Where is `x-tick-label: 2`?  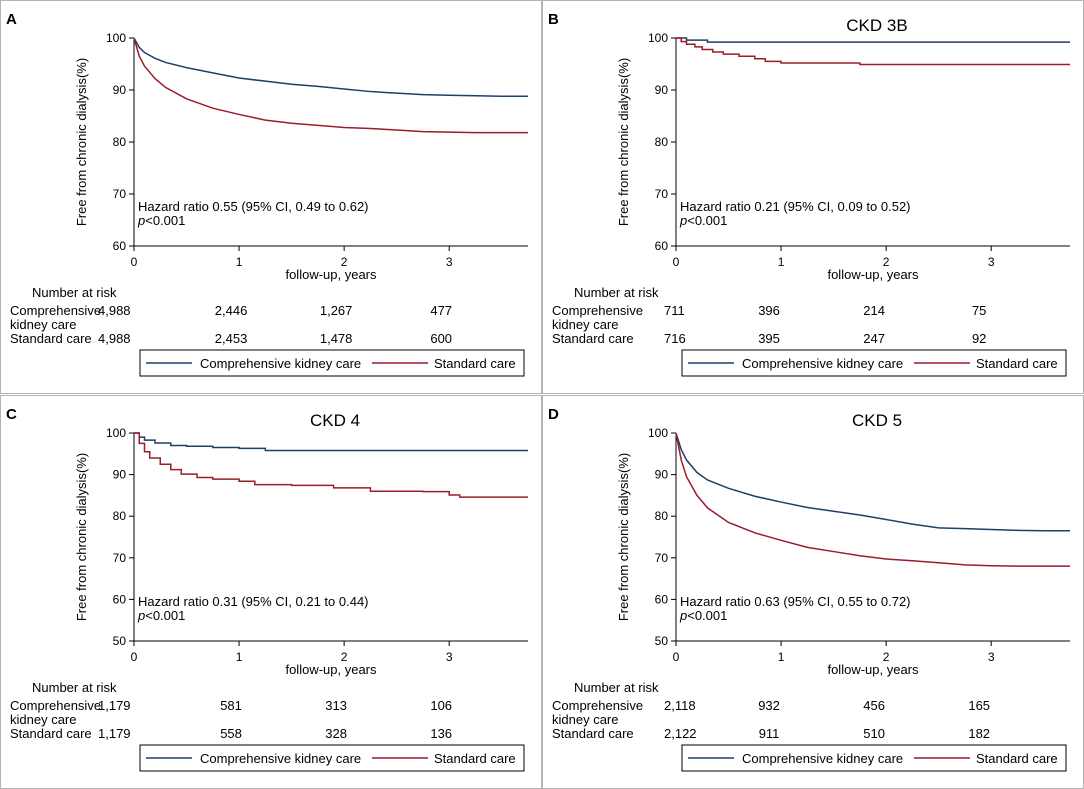
x-tick-label: 2 is located at coordinates (344, 657).